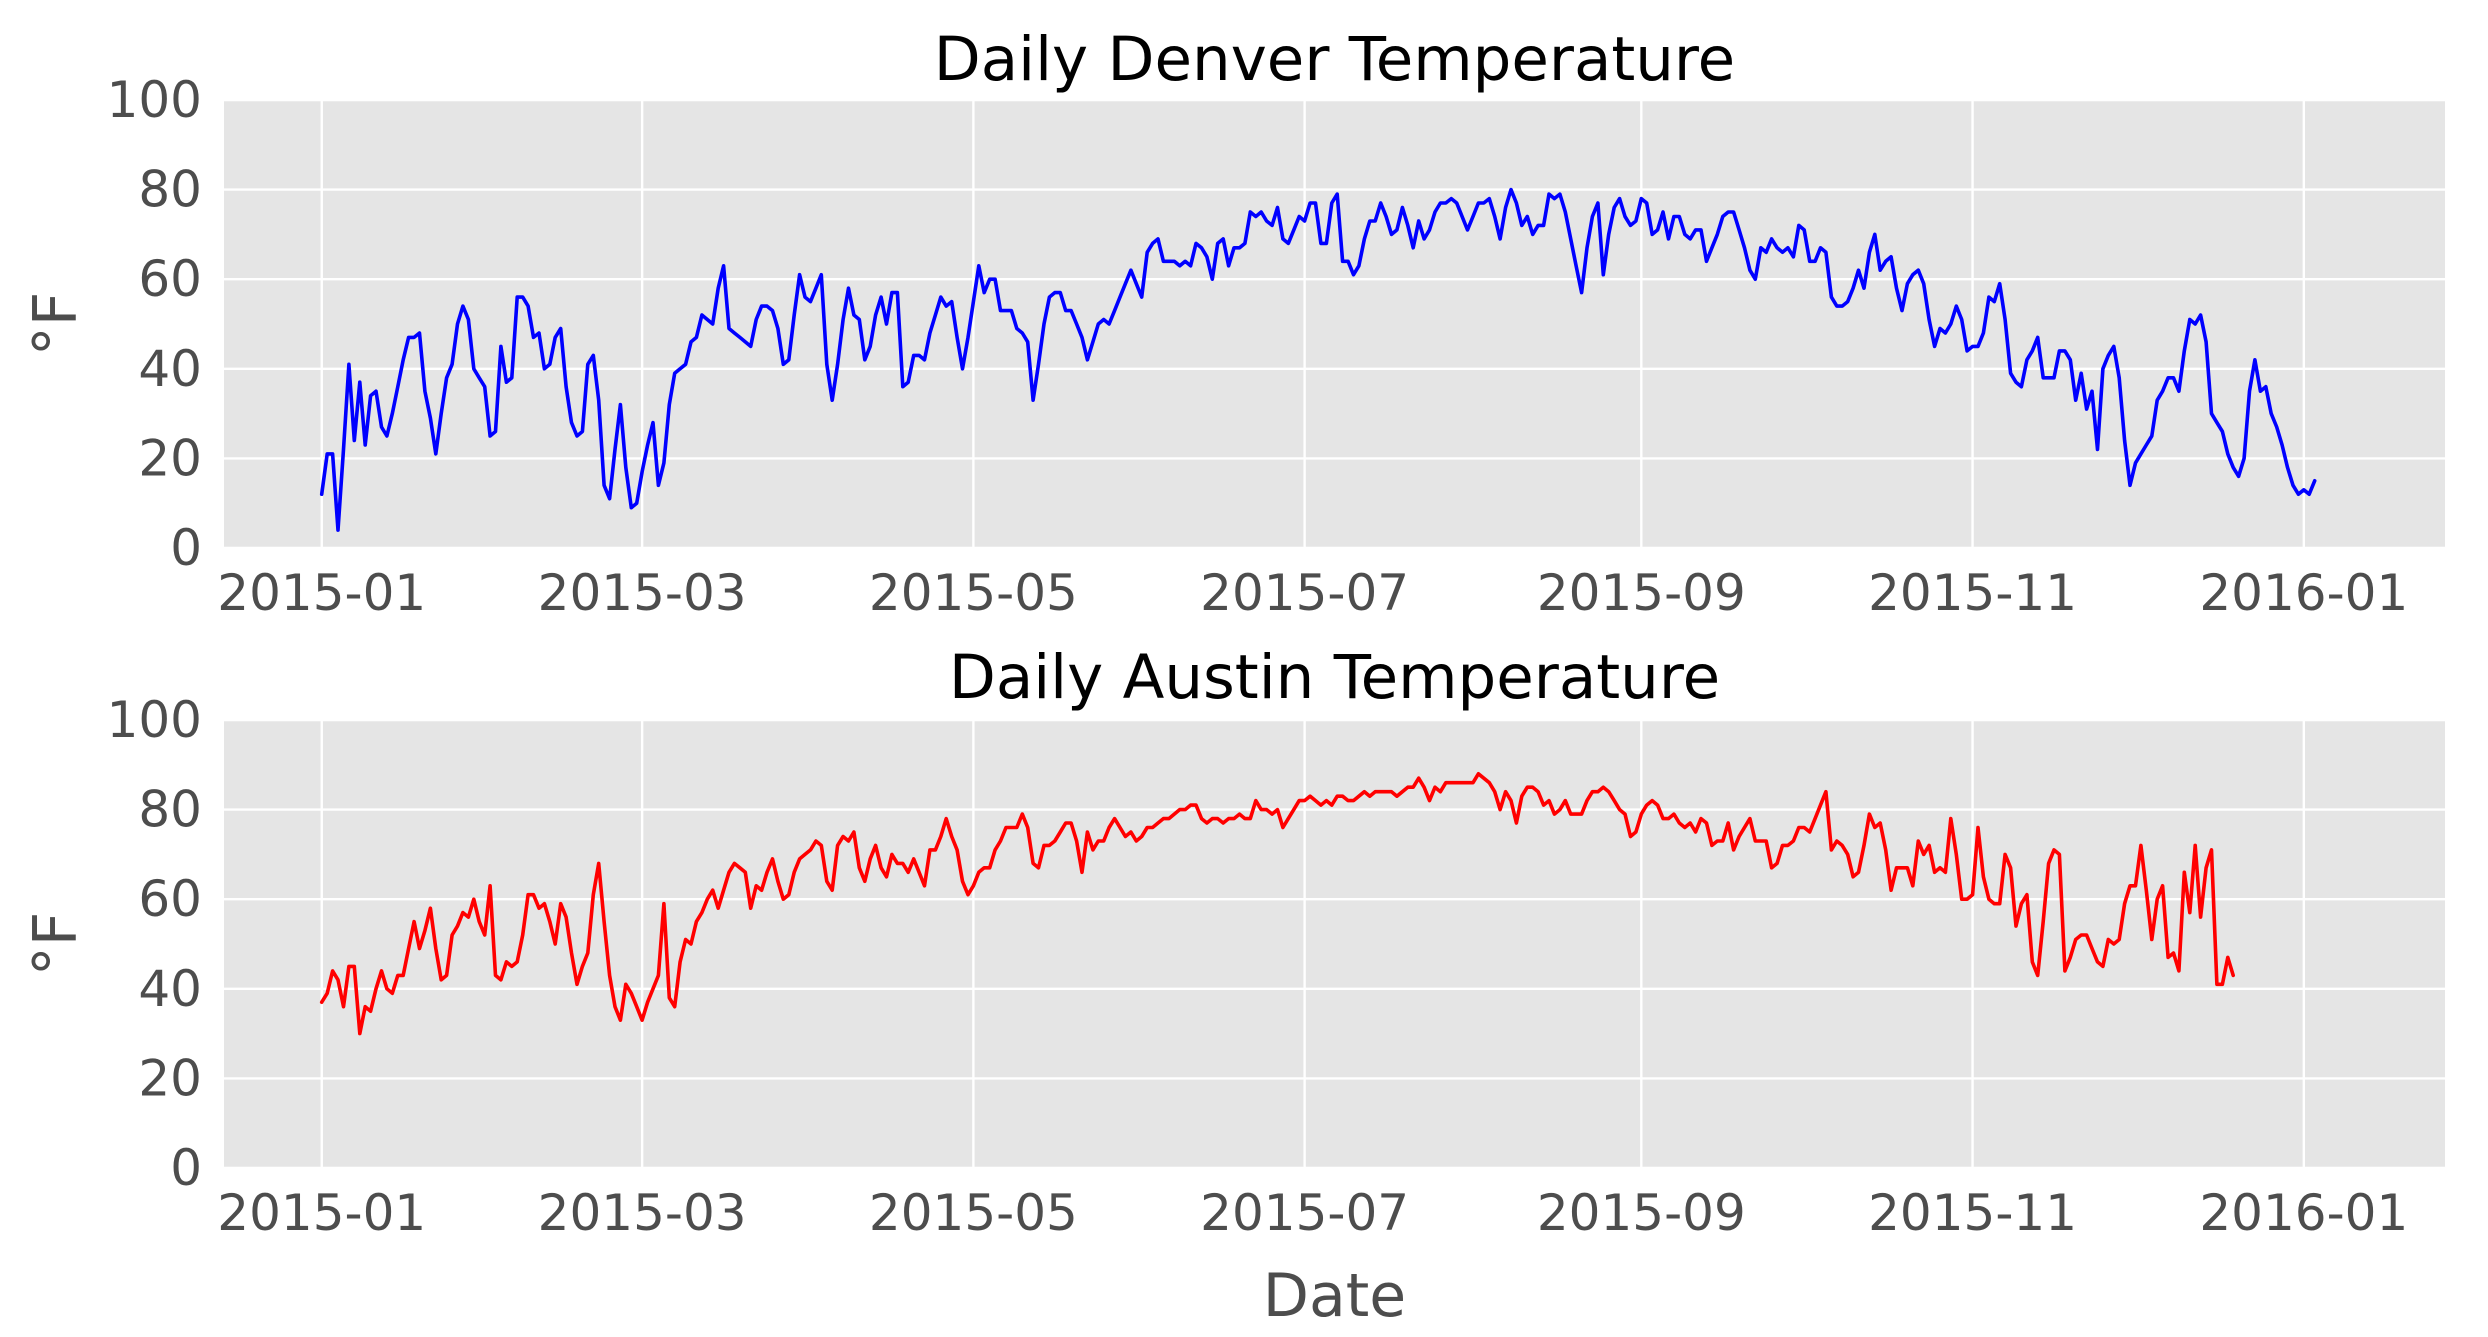  What do you see at coordinates (321, 1213) in the screenshot?
I see `austin-x-tick-label: 2015-01` at bounding box center [321, 1213].